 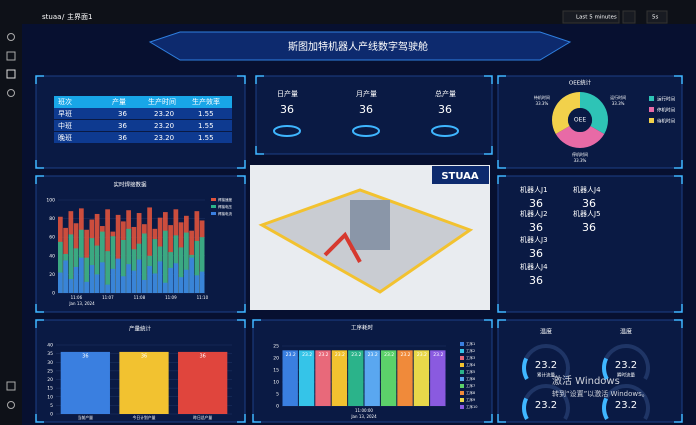 I want to click on stat-label: 日产量, so click(x=287, y=93).